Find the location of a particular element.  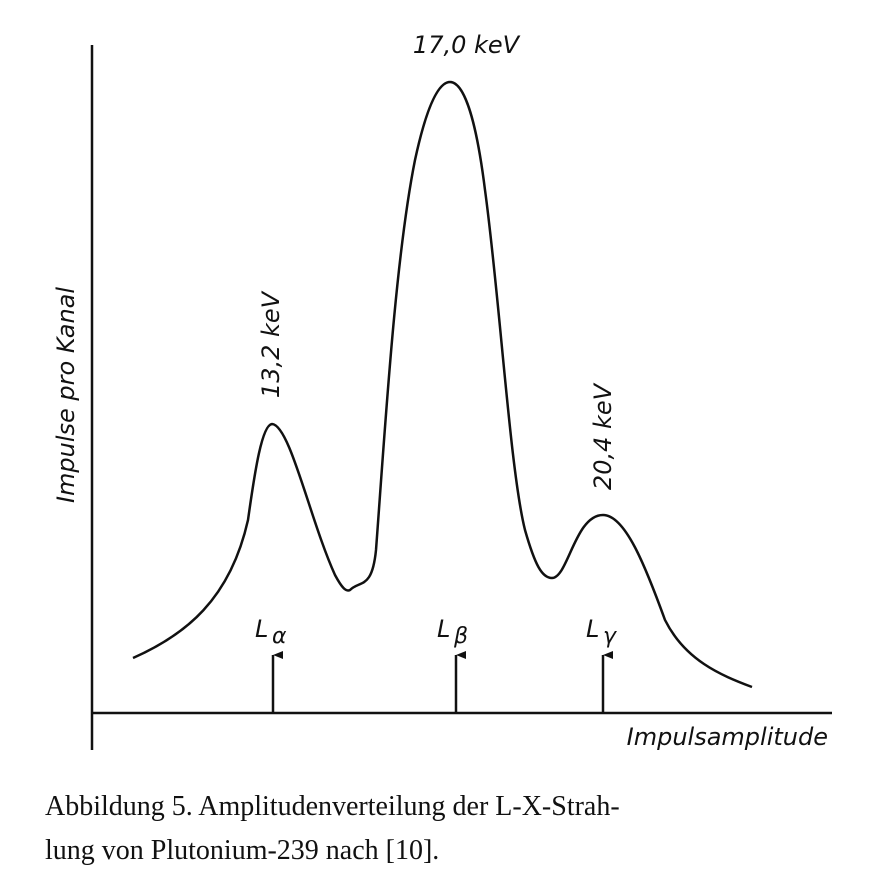

x-axis-label: Impulsamplitude is located at coordinates (727, 737).